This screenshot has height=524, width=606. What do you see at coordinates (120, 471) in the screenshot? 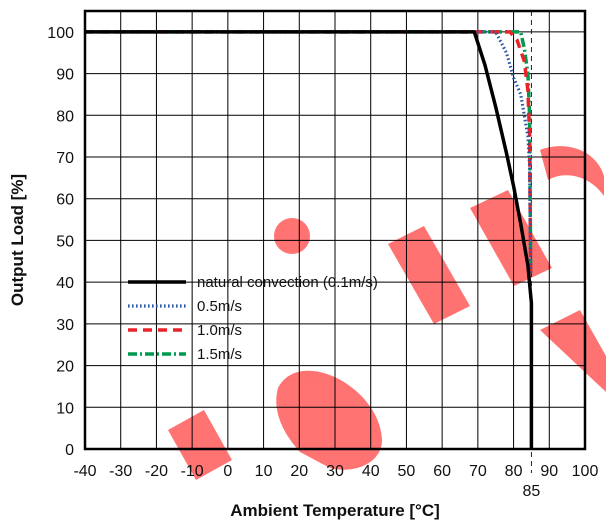
I see `x-tick-label: -30` at bounding box center [120, 471].